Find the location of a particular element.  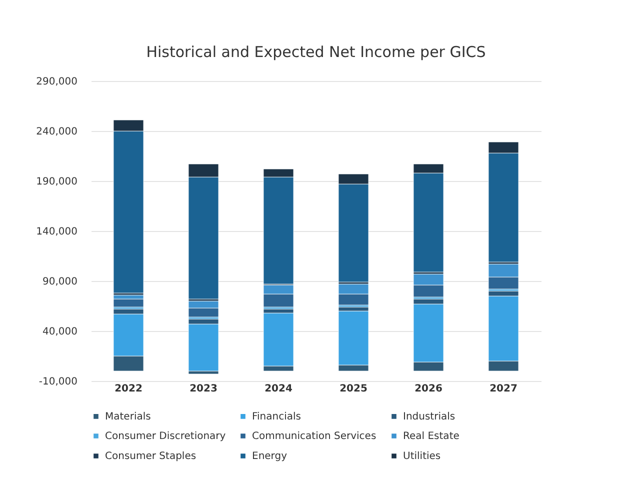

y-tick-label: 240,000 is located at coordinates (57, 132).